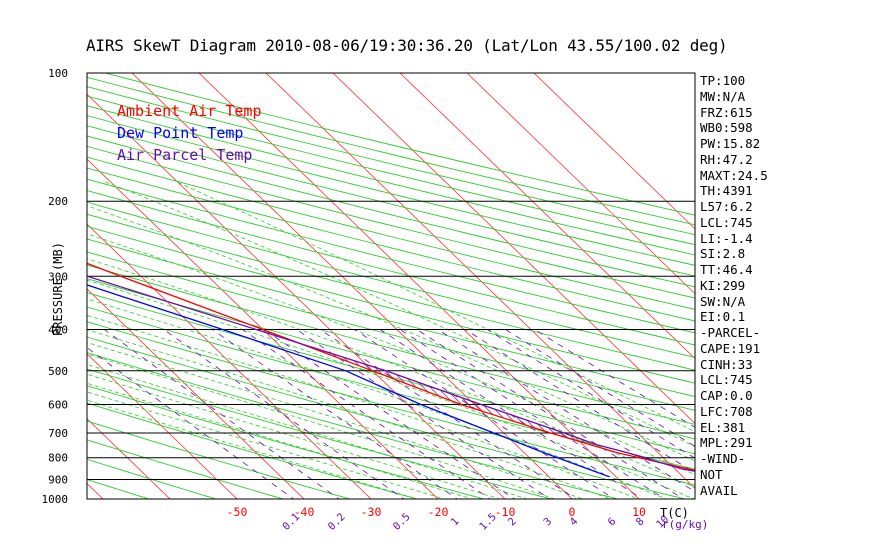 This screenshot has width=870, height=560. I want to click on bottom-temp-tick-label: 0, so click(572, 512).